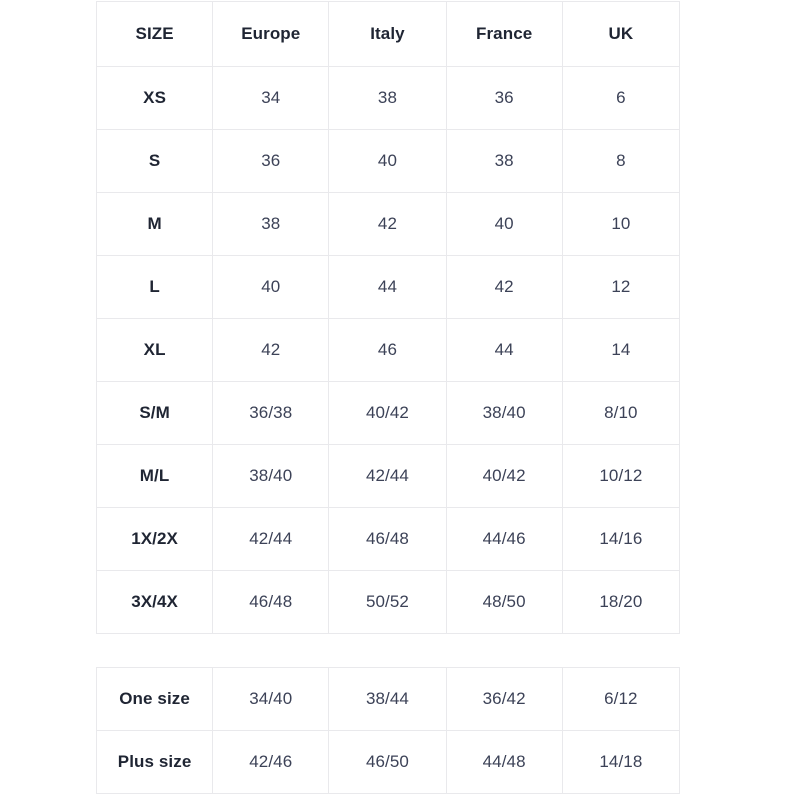 This screenshot has width=800, height=800. Describe the element at coordinates (271, 602) in the screenshot. I see `cell-europe: 46/48` at that location.